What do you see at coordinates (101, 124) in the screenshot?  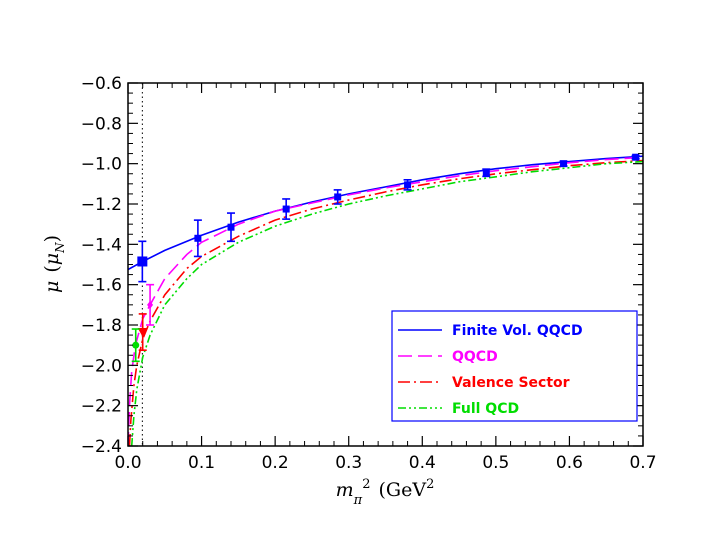 I see `y-tick-label: −0.8` at bounding box center [101, 124].